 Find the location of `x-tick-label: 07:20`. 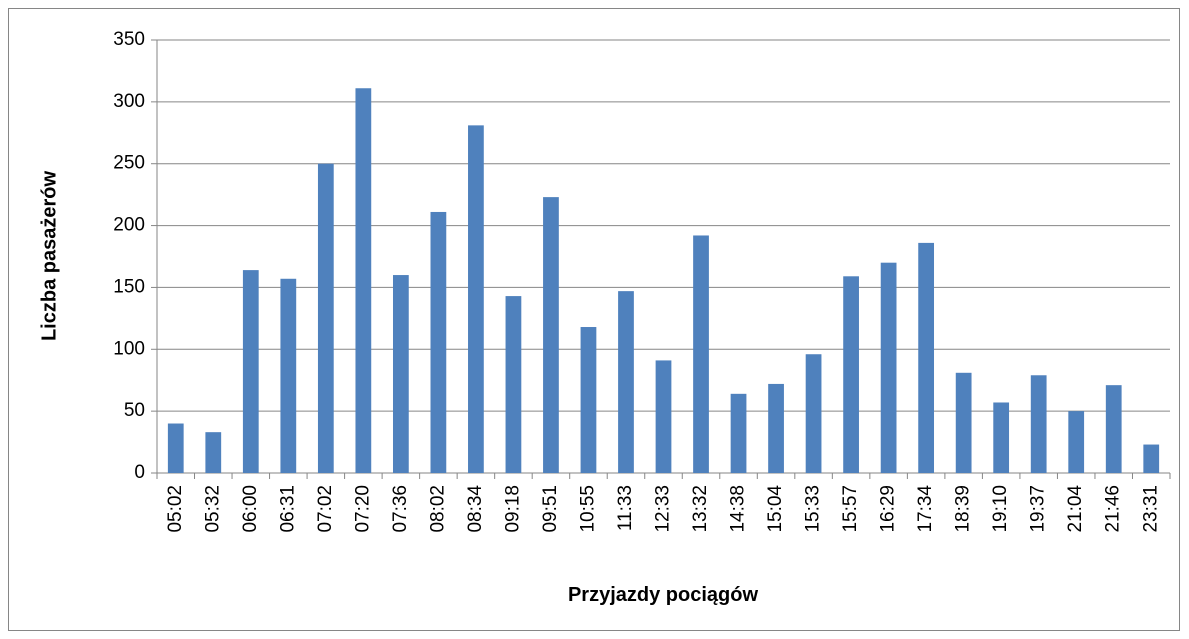

x-tick-label: 07:20 is located at coordinates (362, 509).